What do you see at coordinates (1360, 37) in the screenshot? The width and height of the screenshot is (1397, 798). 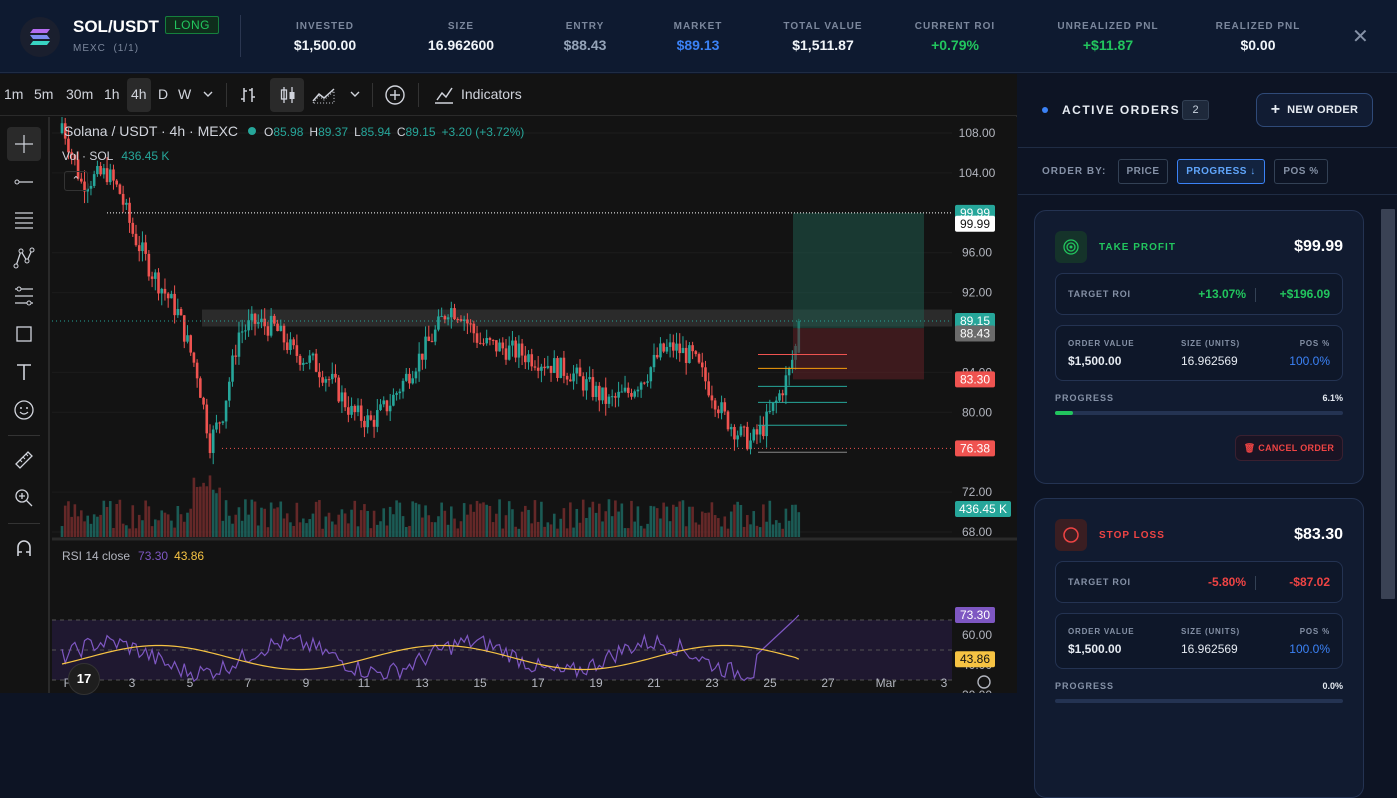 I see `close-icon: ✕` at bounding box center [1360, 37].